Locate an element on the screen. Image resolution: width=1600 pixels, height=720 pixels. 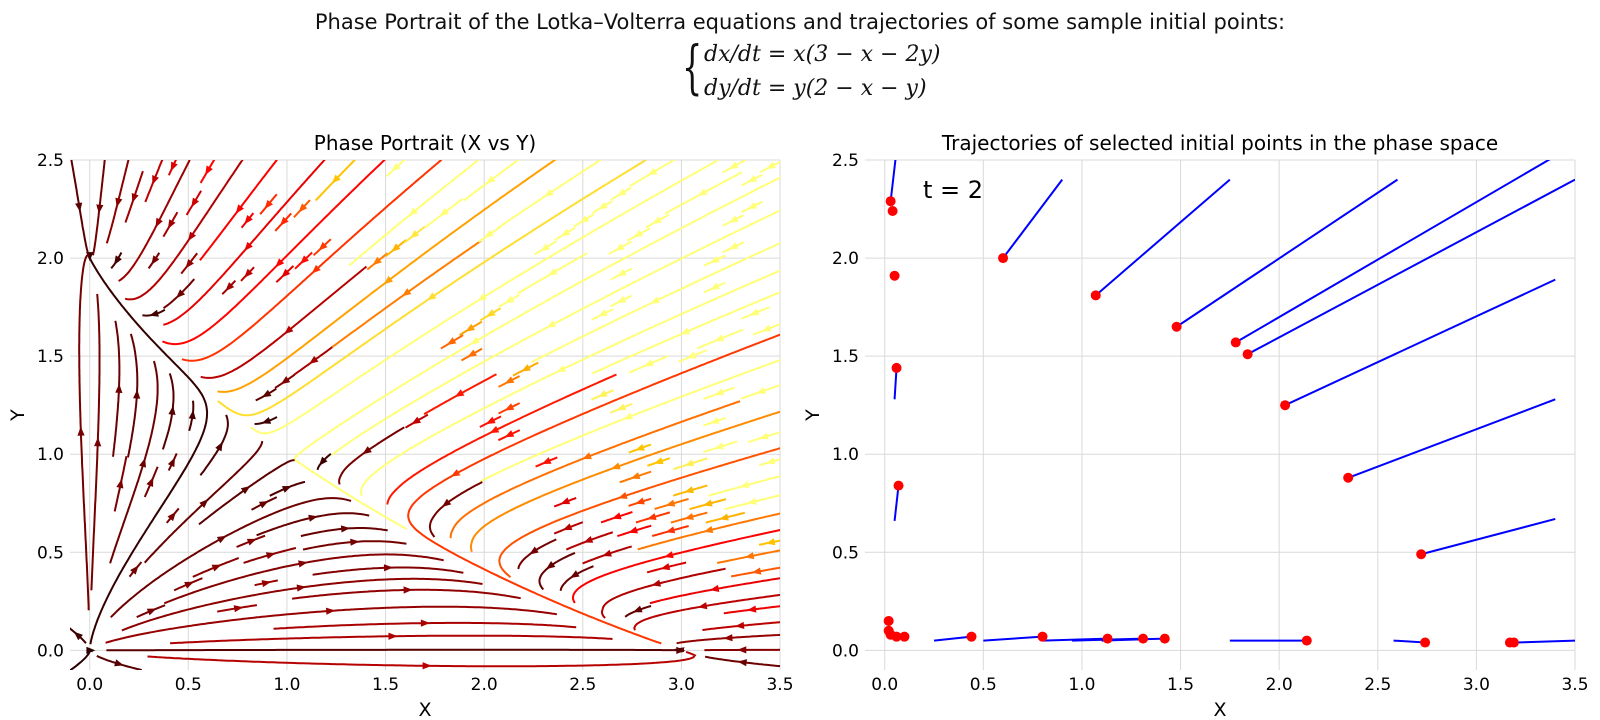
x-tick-label: 3.0 is located at coordinates (681, 685).